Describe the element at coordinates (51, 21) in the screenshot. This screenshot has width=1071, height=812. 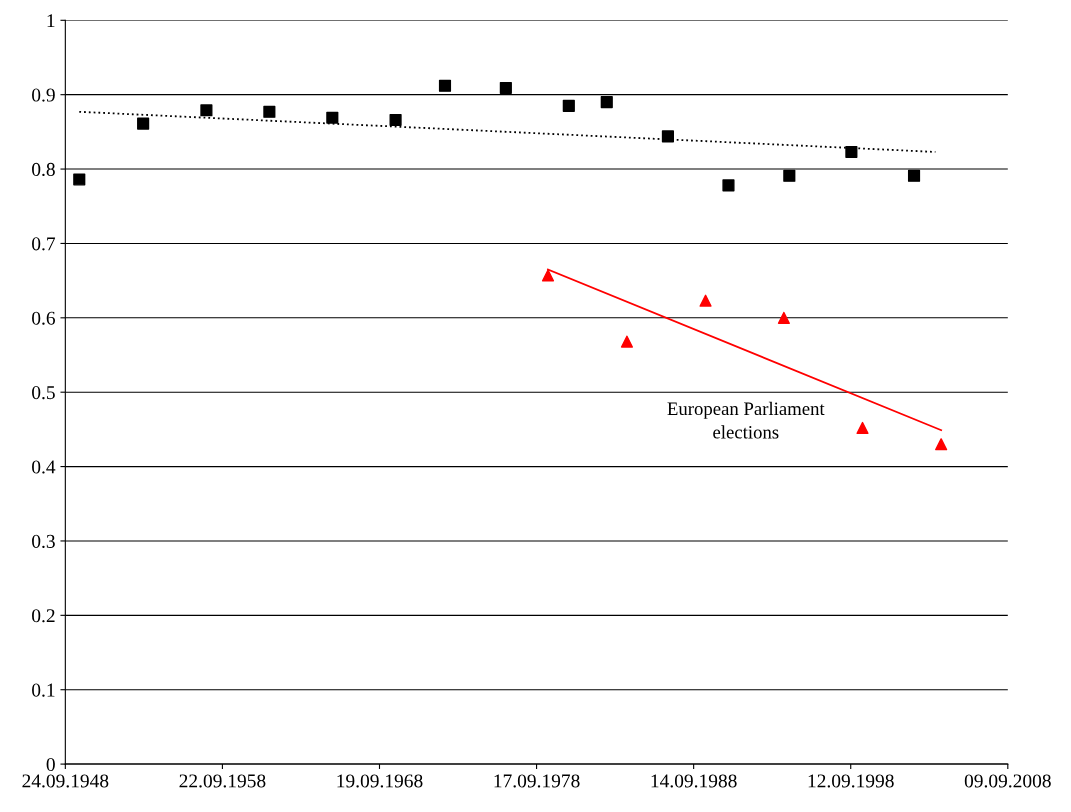
I see `y-tick-label: 1` at that location.